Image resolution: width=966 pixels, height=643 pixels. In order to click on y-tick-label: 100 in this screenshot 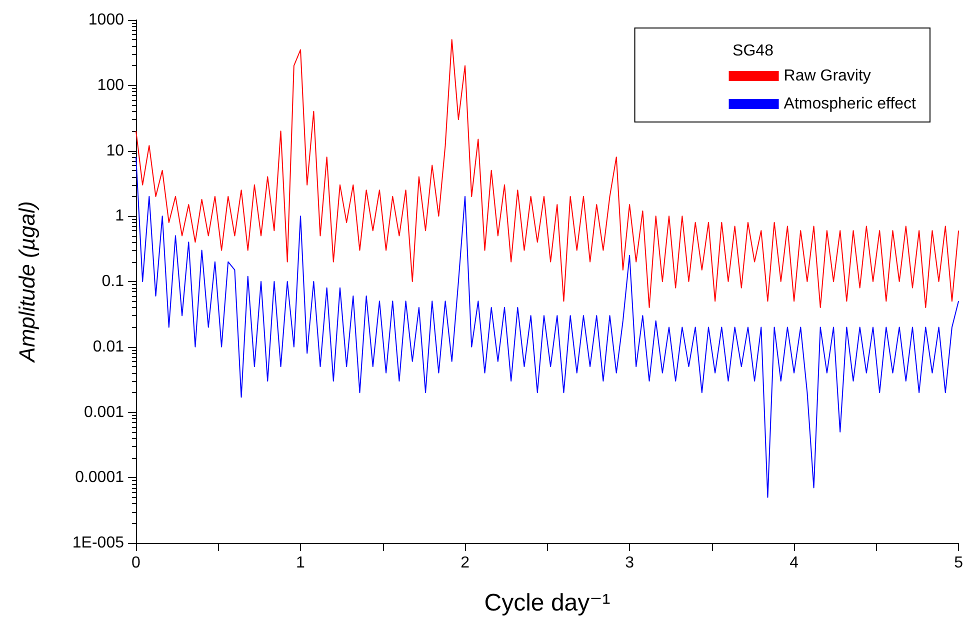, I will do `click(110, 85)`.